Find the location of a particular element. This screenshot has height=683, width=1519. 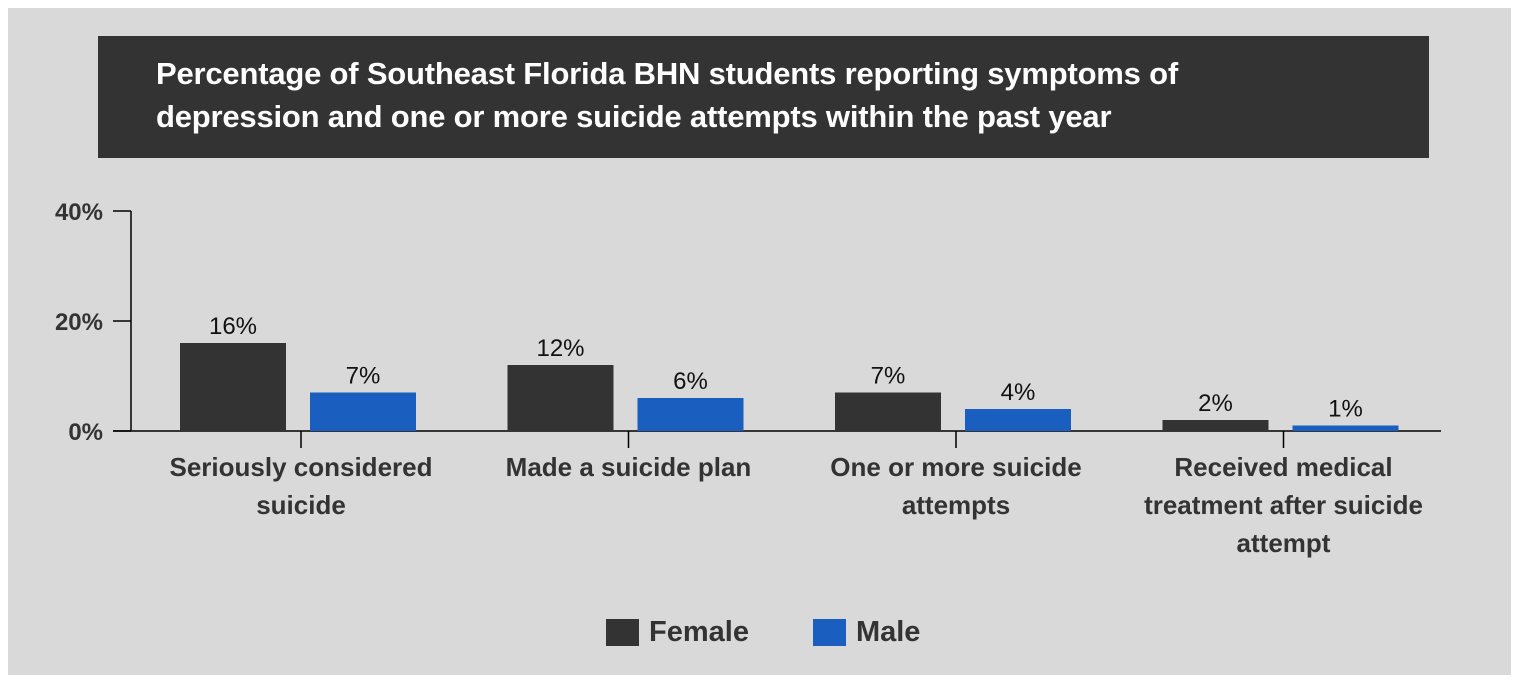

legend-swatch-male is located at coordinates (829, 632).